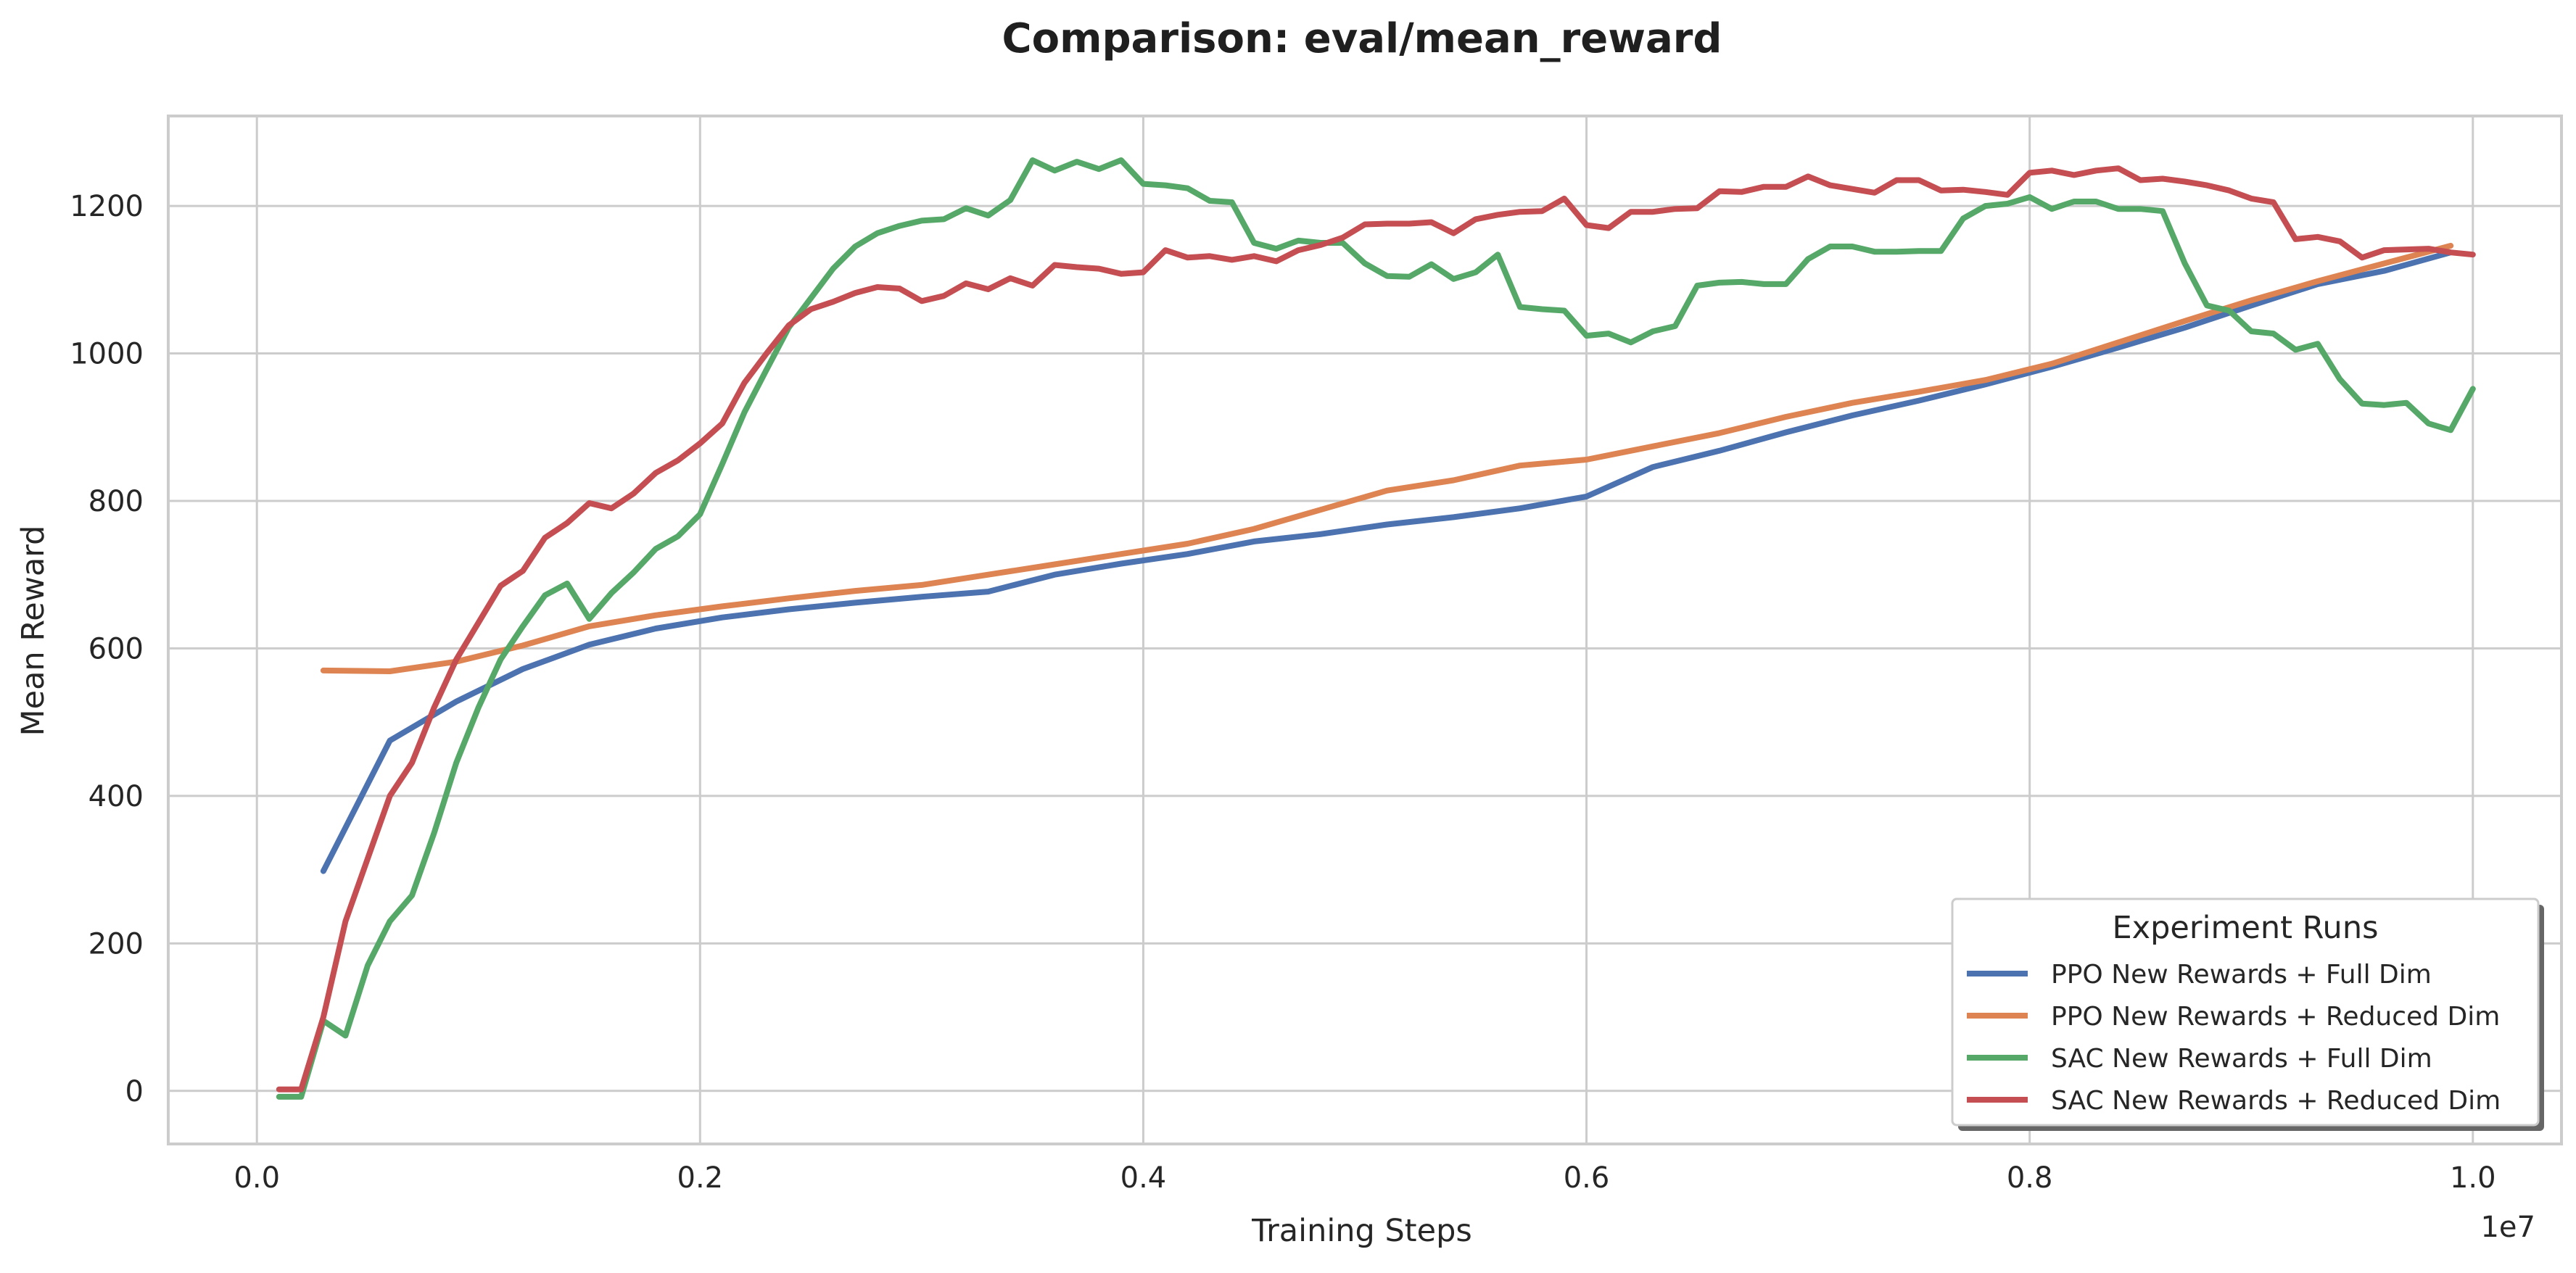 This screenshot has height=1273, width=2576. Describe the element at coordinates (116, 944) in the screenshot. I see `y-tick-label: 200` at that location.